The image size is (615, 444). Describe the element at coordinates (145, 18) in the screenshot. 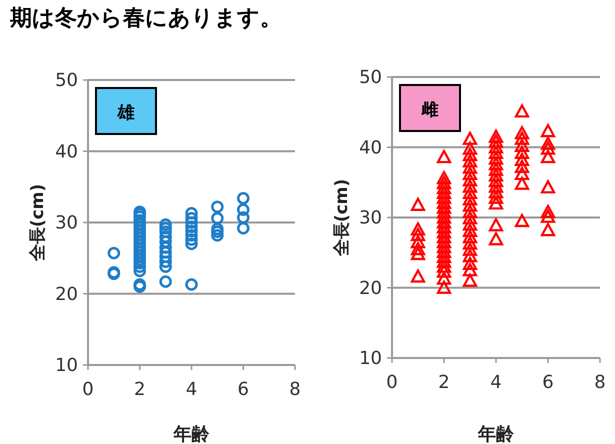

I see `text: 期は冬から春にあります。` at that location.